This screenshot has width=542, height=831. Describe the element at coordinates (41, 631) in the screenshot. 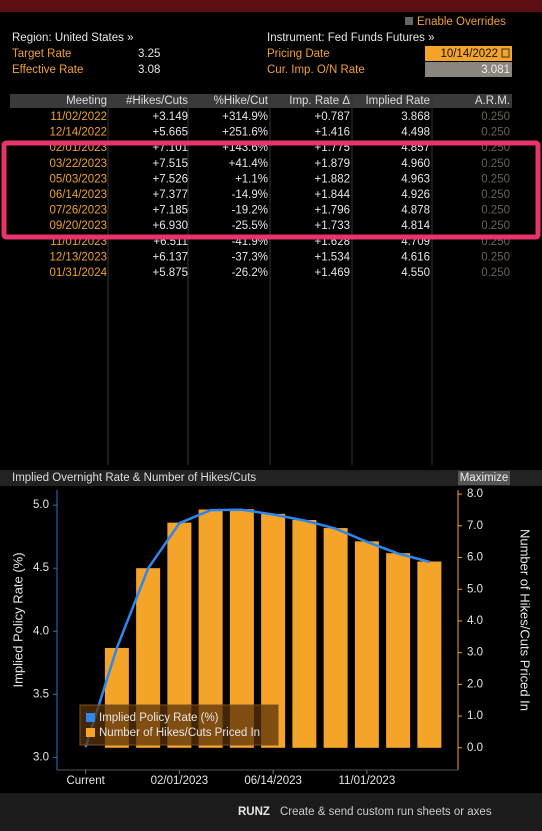

I see `y-tick-label: 4.0` at that location.